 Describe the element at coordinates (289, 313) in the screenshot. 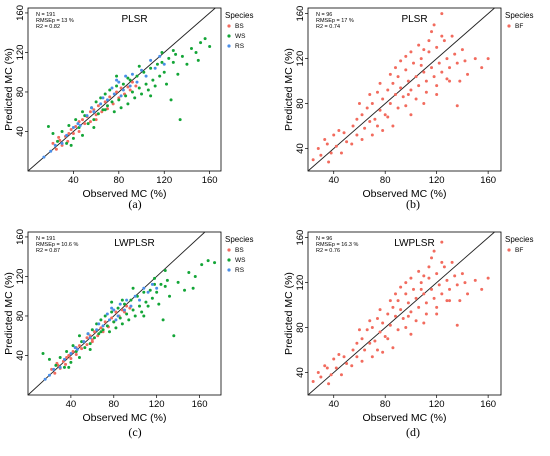

I see `y-axis-label: Predicted MC (%)` at that location.